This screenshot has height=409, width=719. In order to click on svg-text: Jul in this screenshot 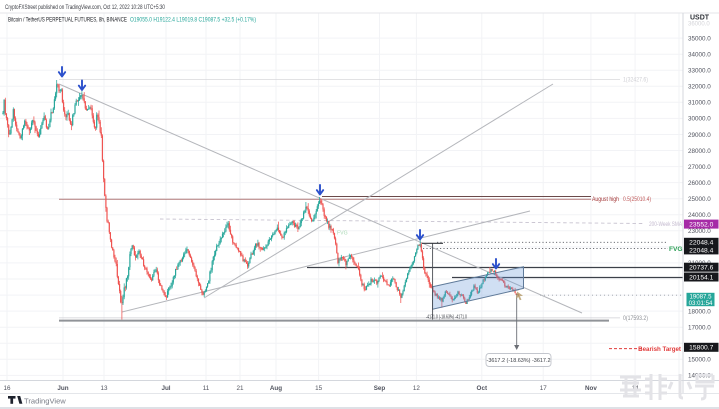, I will do `click(165, 388)`.